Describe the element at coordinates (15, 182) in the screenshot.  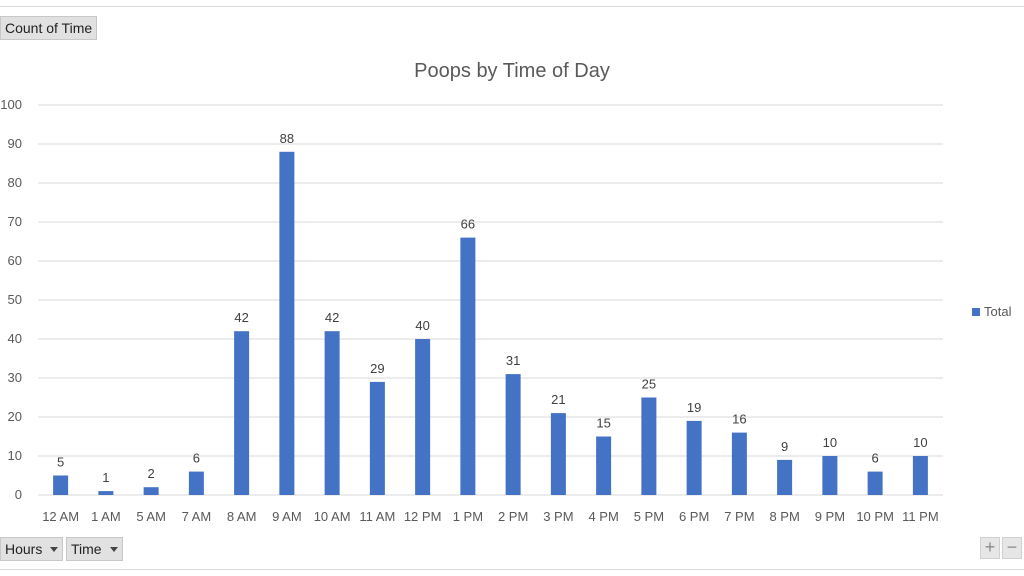
I see `y-tick-label: 80` at that location.